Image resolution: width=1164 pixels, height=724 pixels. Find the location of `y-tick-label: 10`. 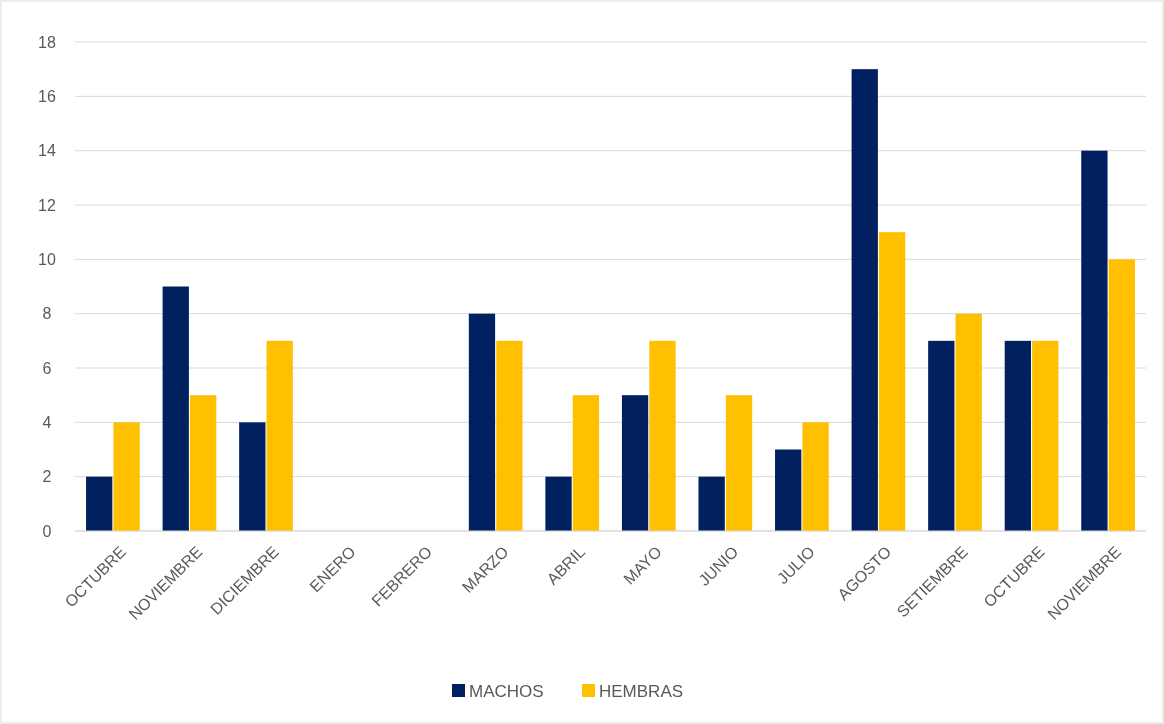

y-tick-label: 10 is located at coordinates (47, 259).